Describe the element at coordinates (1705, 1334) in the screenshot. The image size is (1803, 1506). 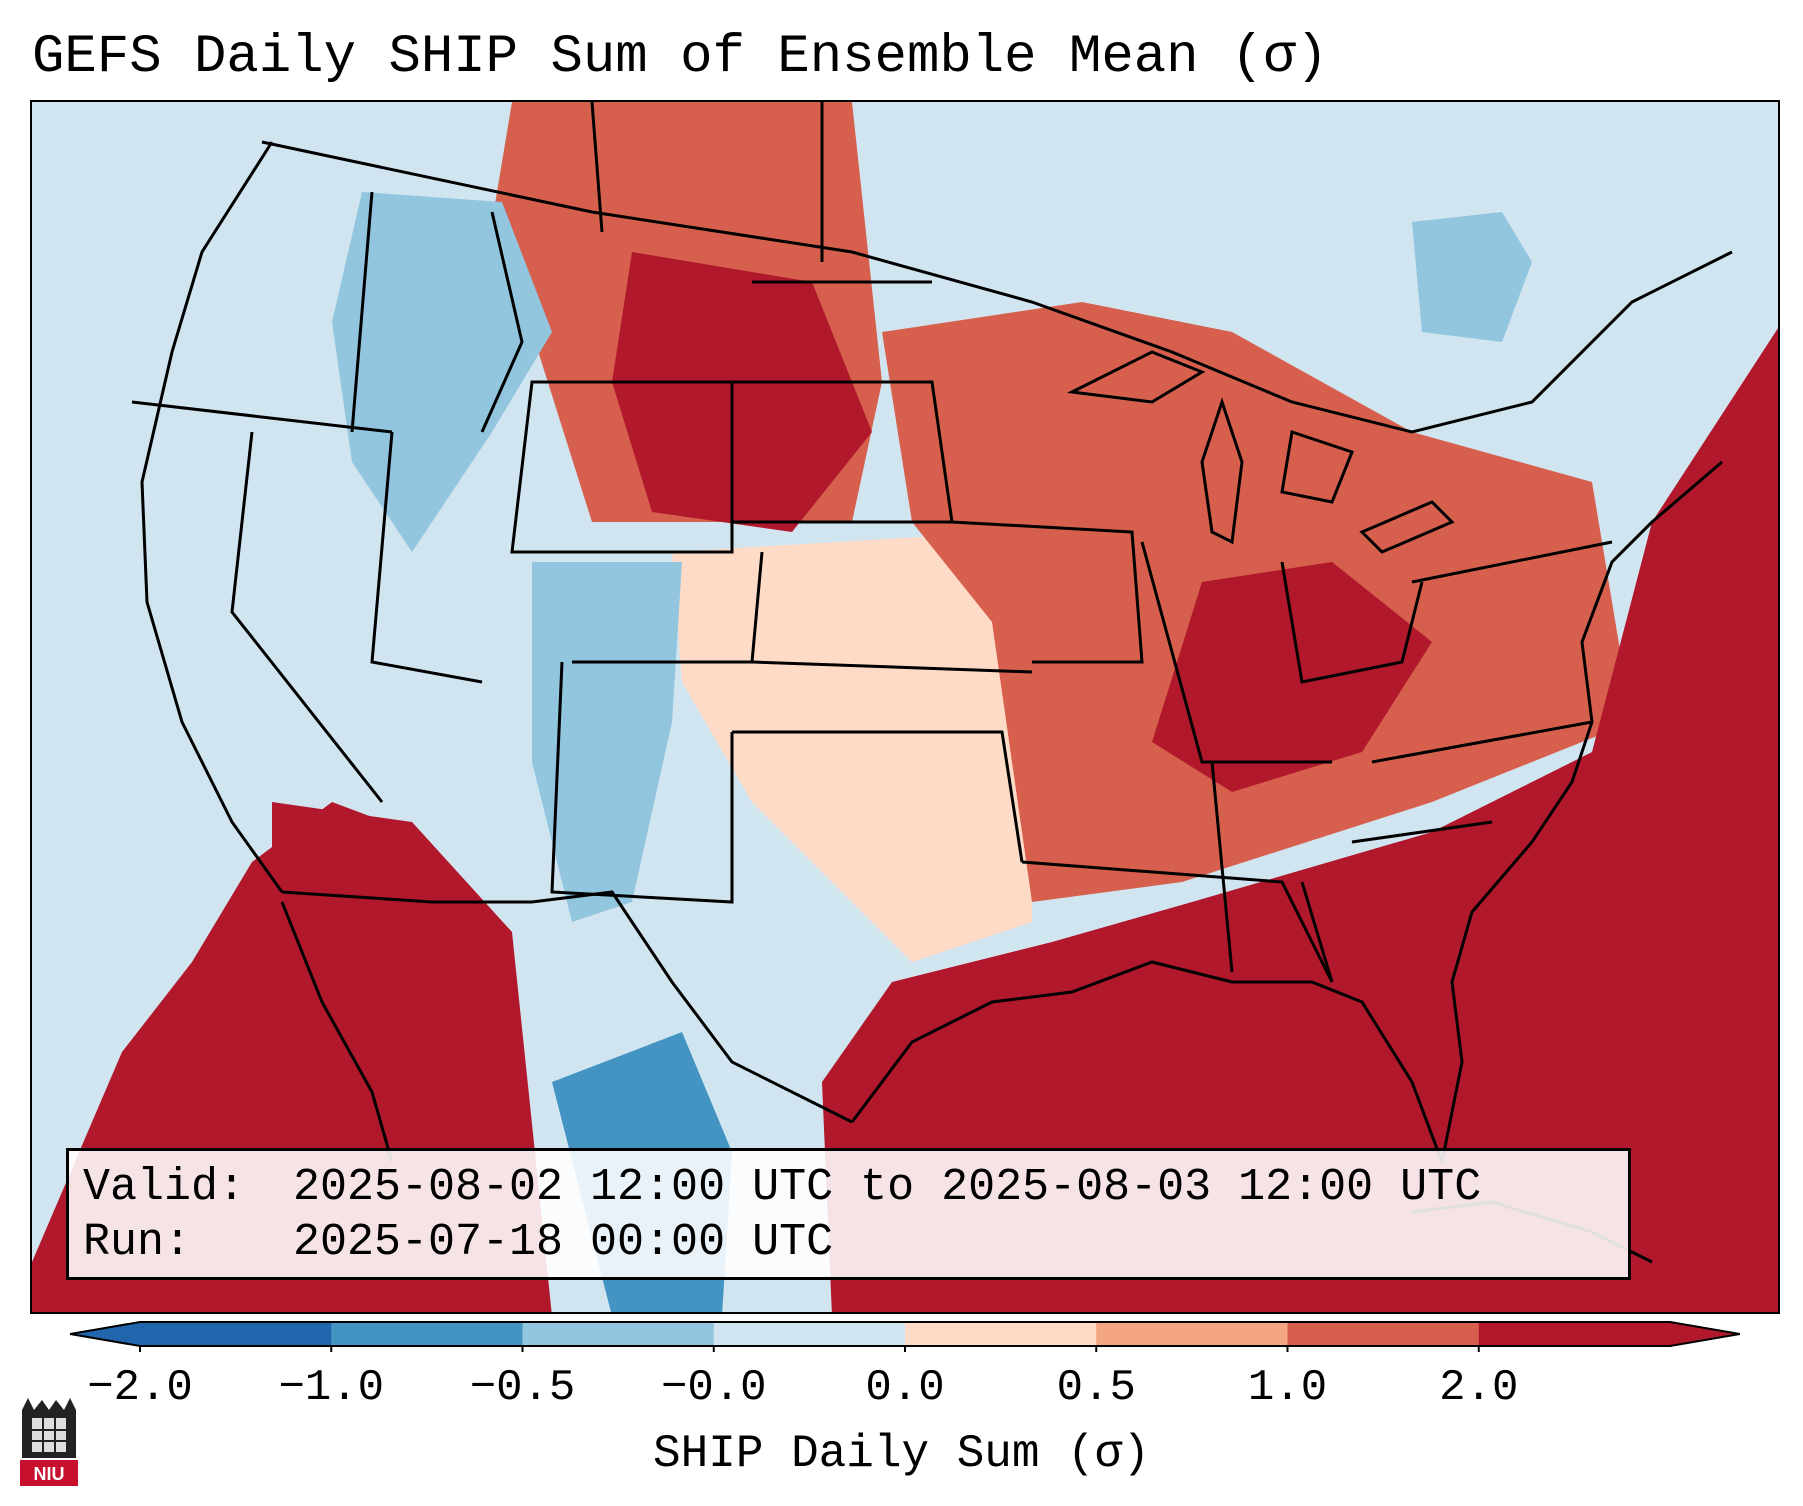
I see `colorbar-extend-high` at that location.